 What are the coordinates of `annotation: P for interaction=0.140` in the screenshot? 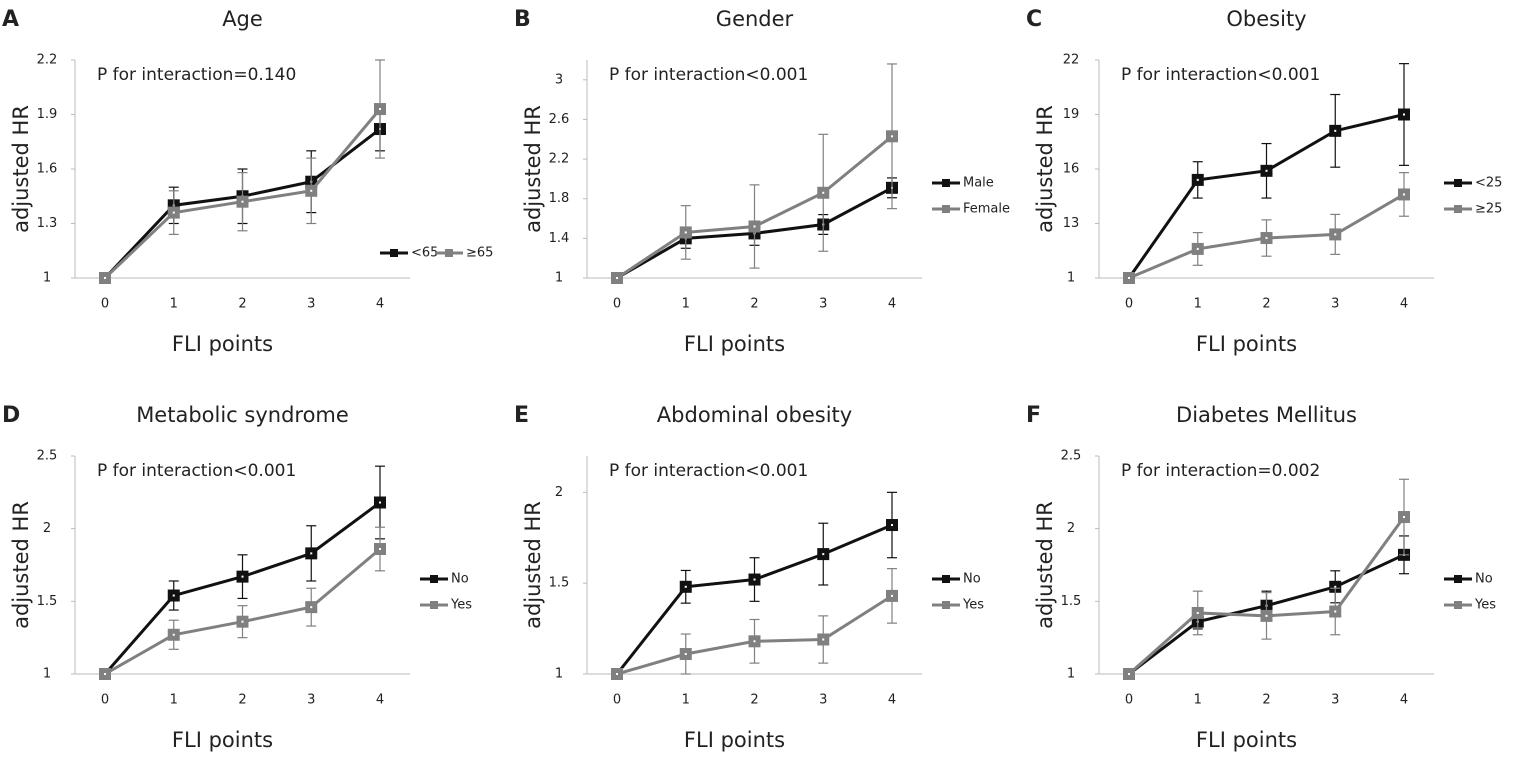 It's located at (196, 75).